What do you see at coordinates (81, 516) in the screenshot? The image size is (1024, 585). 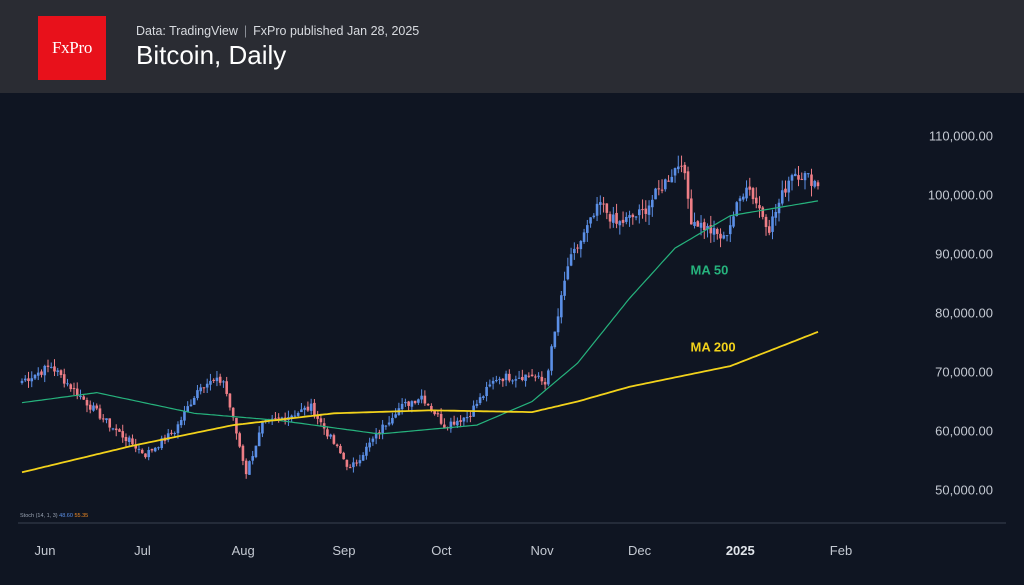 I see `stoch-value-d: 55.35` at bounding box center [81, 516].